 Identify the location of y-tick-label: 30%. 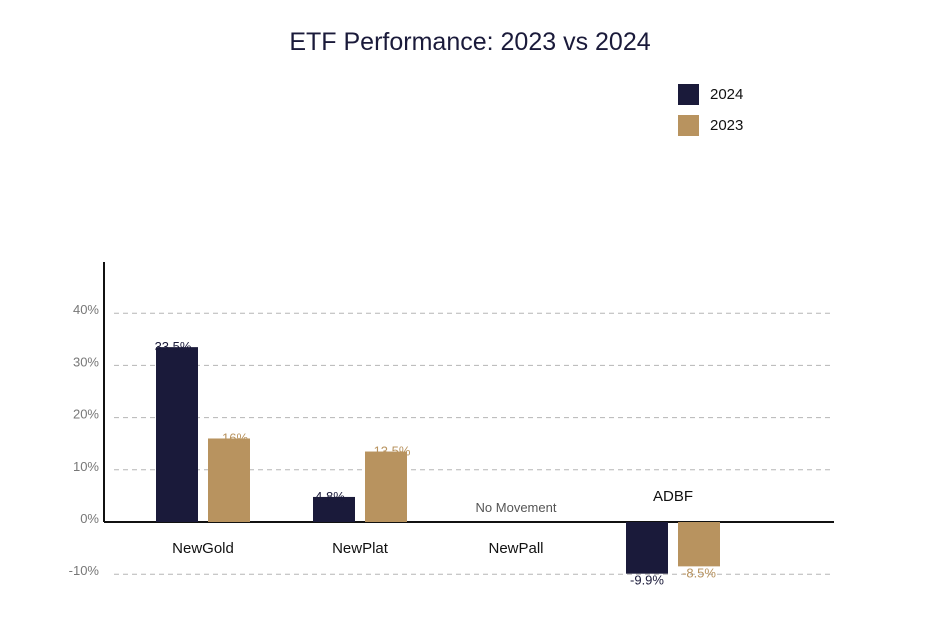
(86, 361).